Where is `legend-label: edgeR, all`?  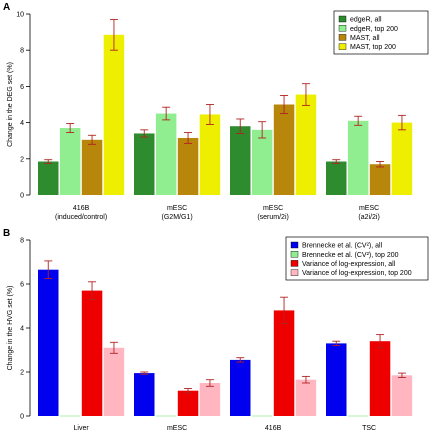 legend-label: edgeR, all is located at coordinates (366, 20).